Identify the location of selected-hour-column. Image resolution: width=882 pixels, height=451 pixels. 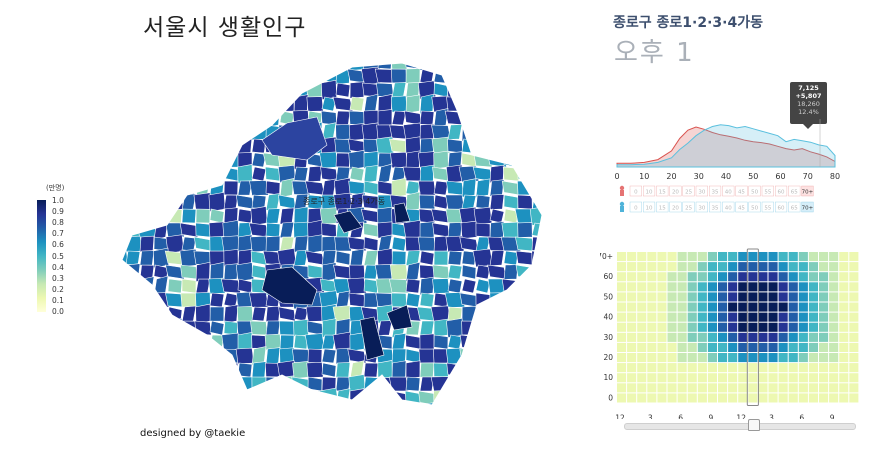
(752, 327).